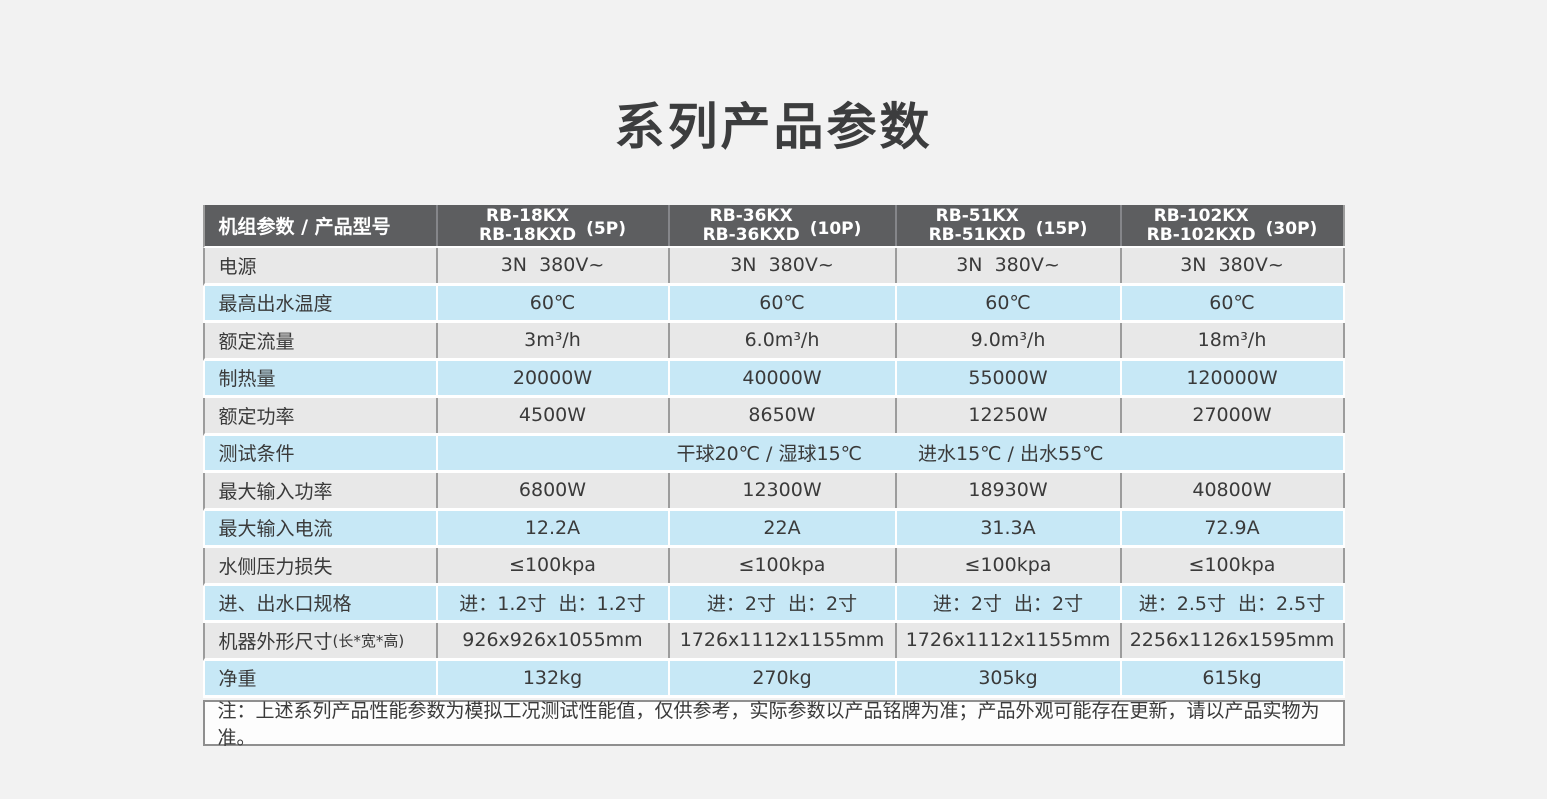  I want to click on row-label-cell: 水侧压力损失, so click(321, 565).